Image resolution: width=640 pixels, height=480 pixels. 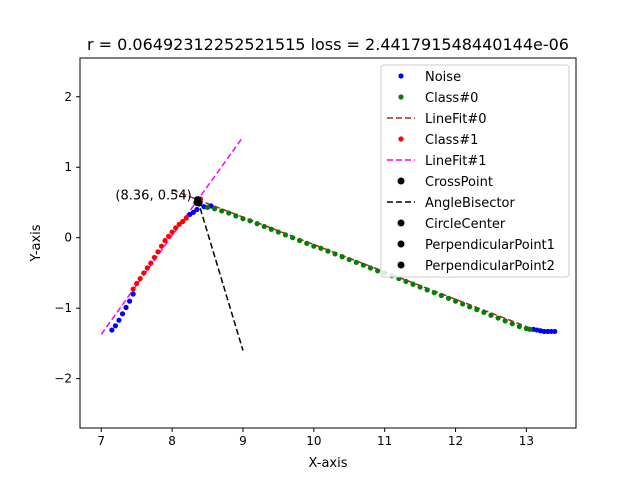 What do you see at coordinates (384, 441) in the screenshot?
I see `x-tick-label: 11` at bounding box center [384, 441].